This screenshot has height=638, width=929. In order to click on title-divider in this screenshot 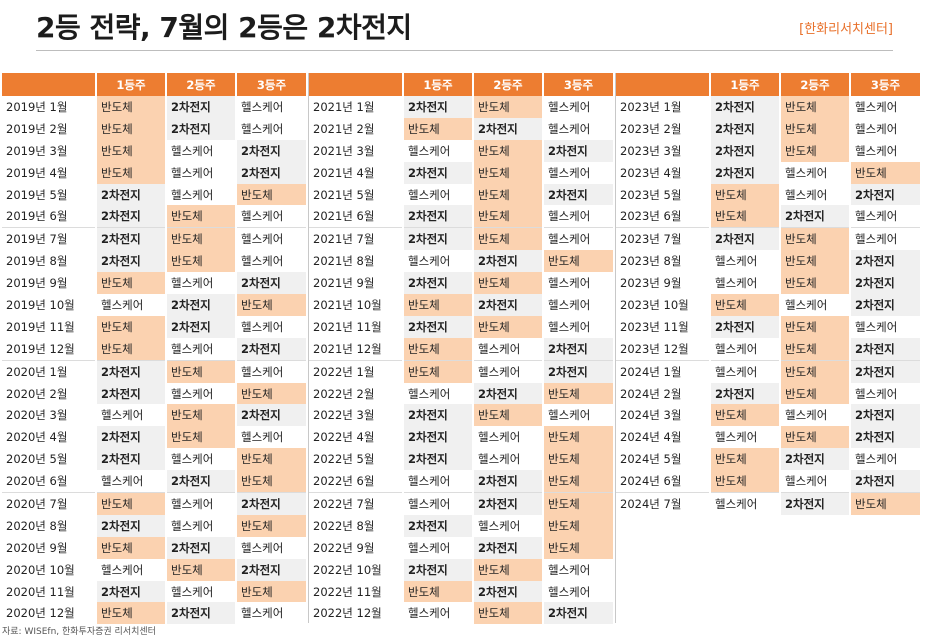, I will do `click(464, 50)`.